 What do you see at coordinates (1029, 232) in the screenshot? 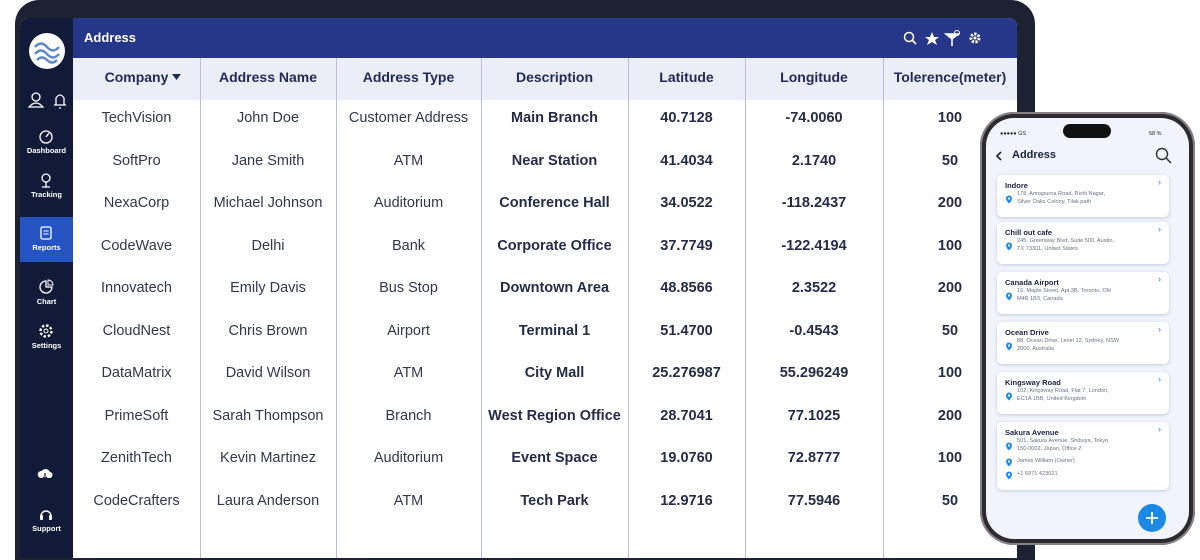
I see `card-title: Chill out cafe` at bounding box center [1029, 232].